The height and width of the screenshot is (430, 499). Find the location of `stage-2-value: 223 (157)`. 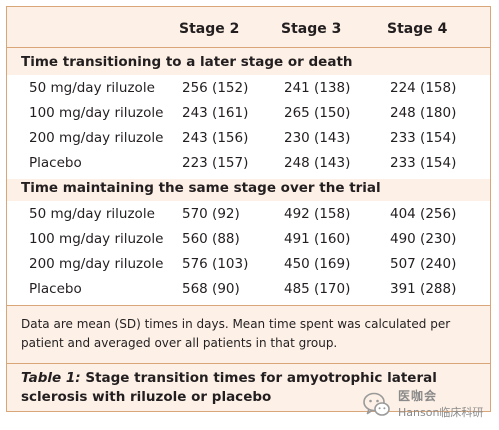

stage-2-value: 223 (157) is located at coordinates (215, 163).